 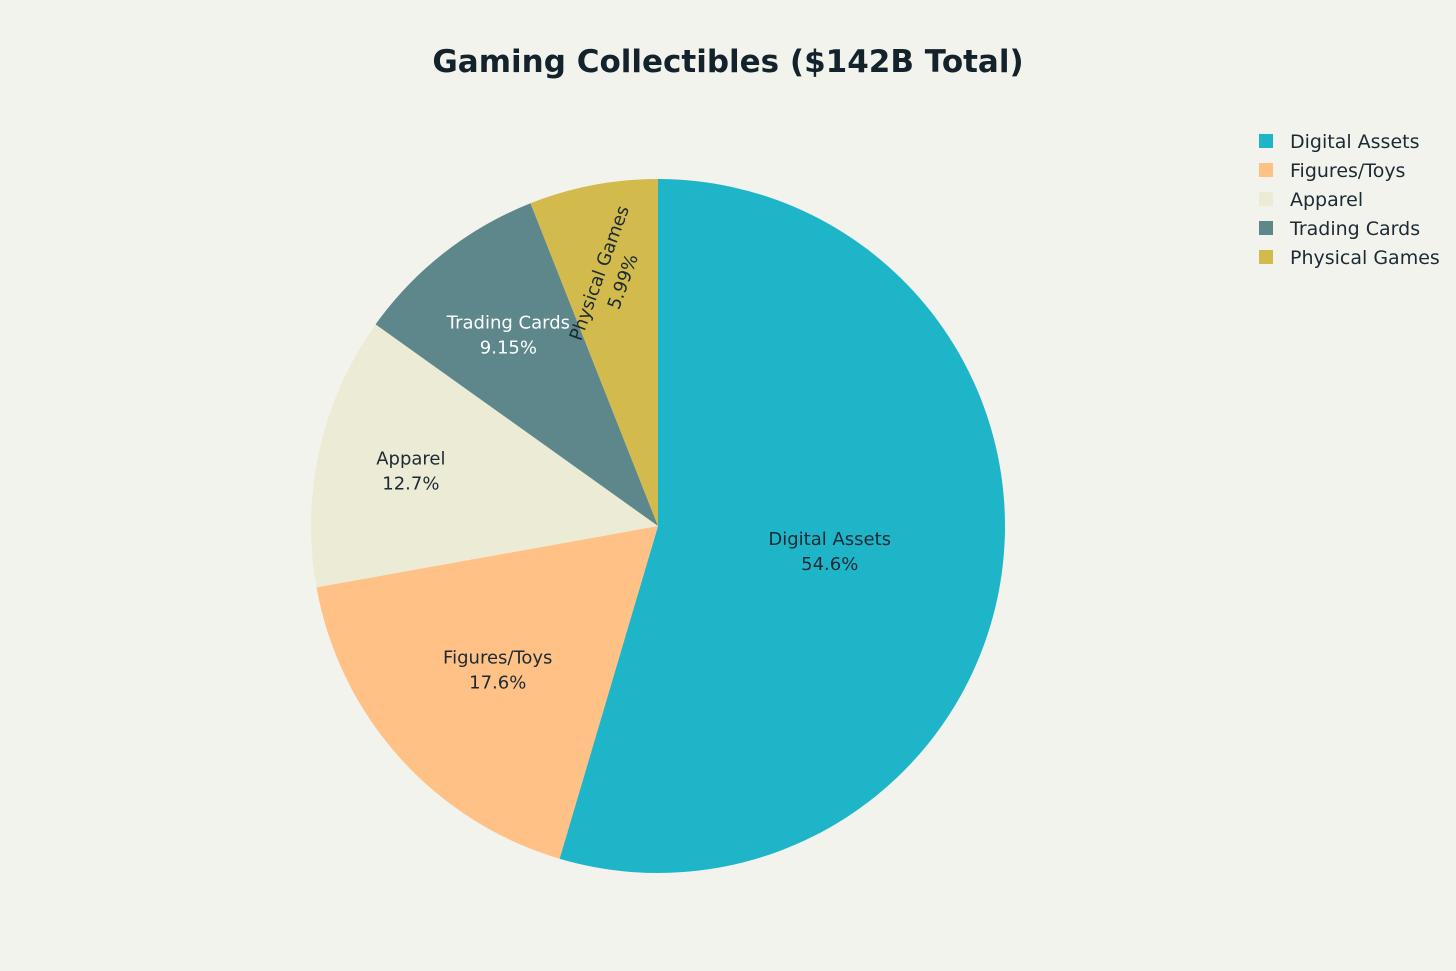 What do you see at coordinates (410, 471) in the screenshot?
I see `slice-label-apparel: Apparel 12.7%` at bounding box center [410, 471].